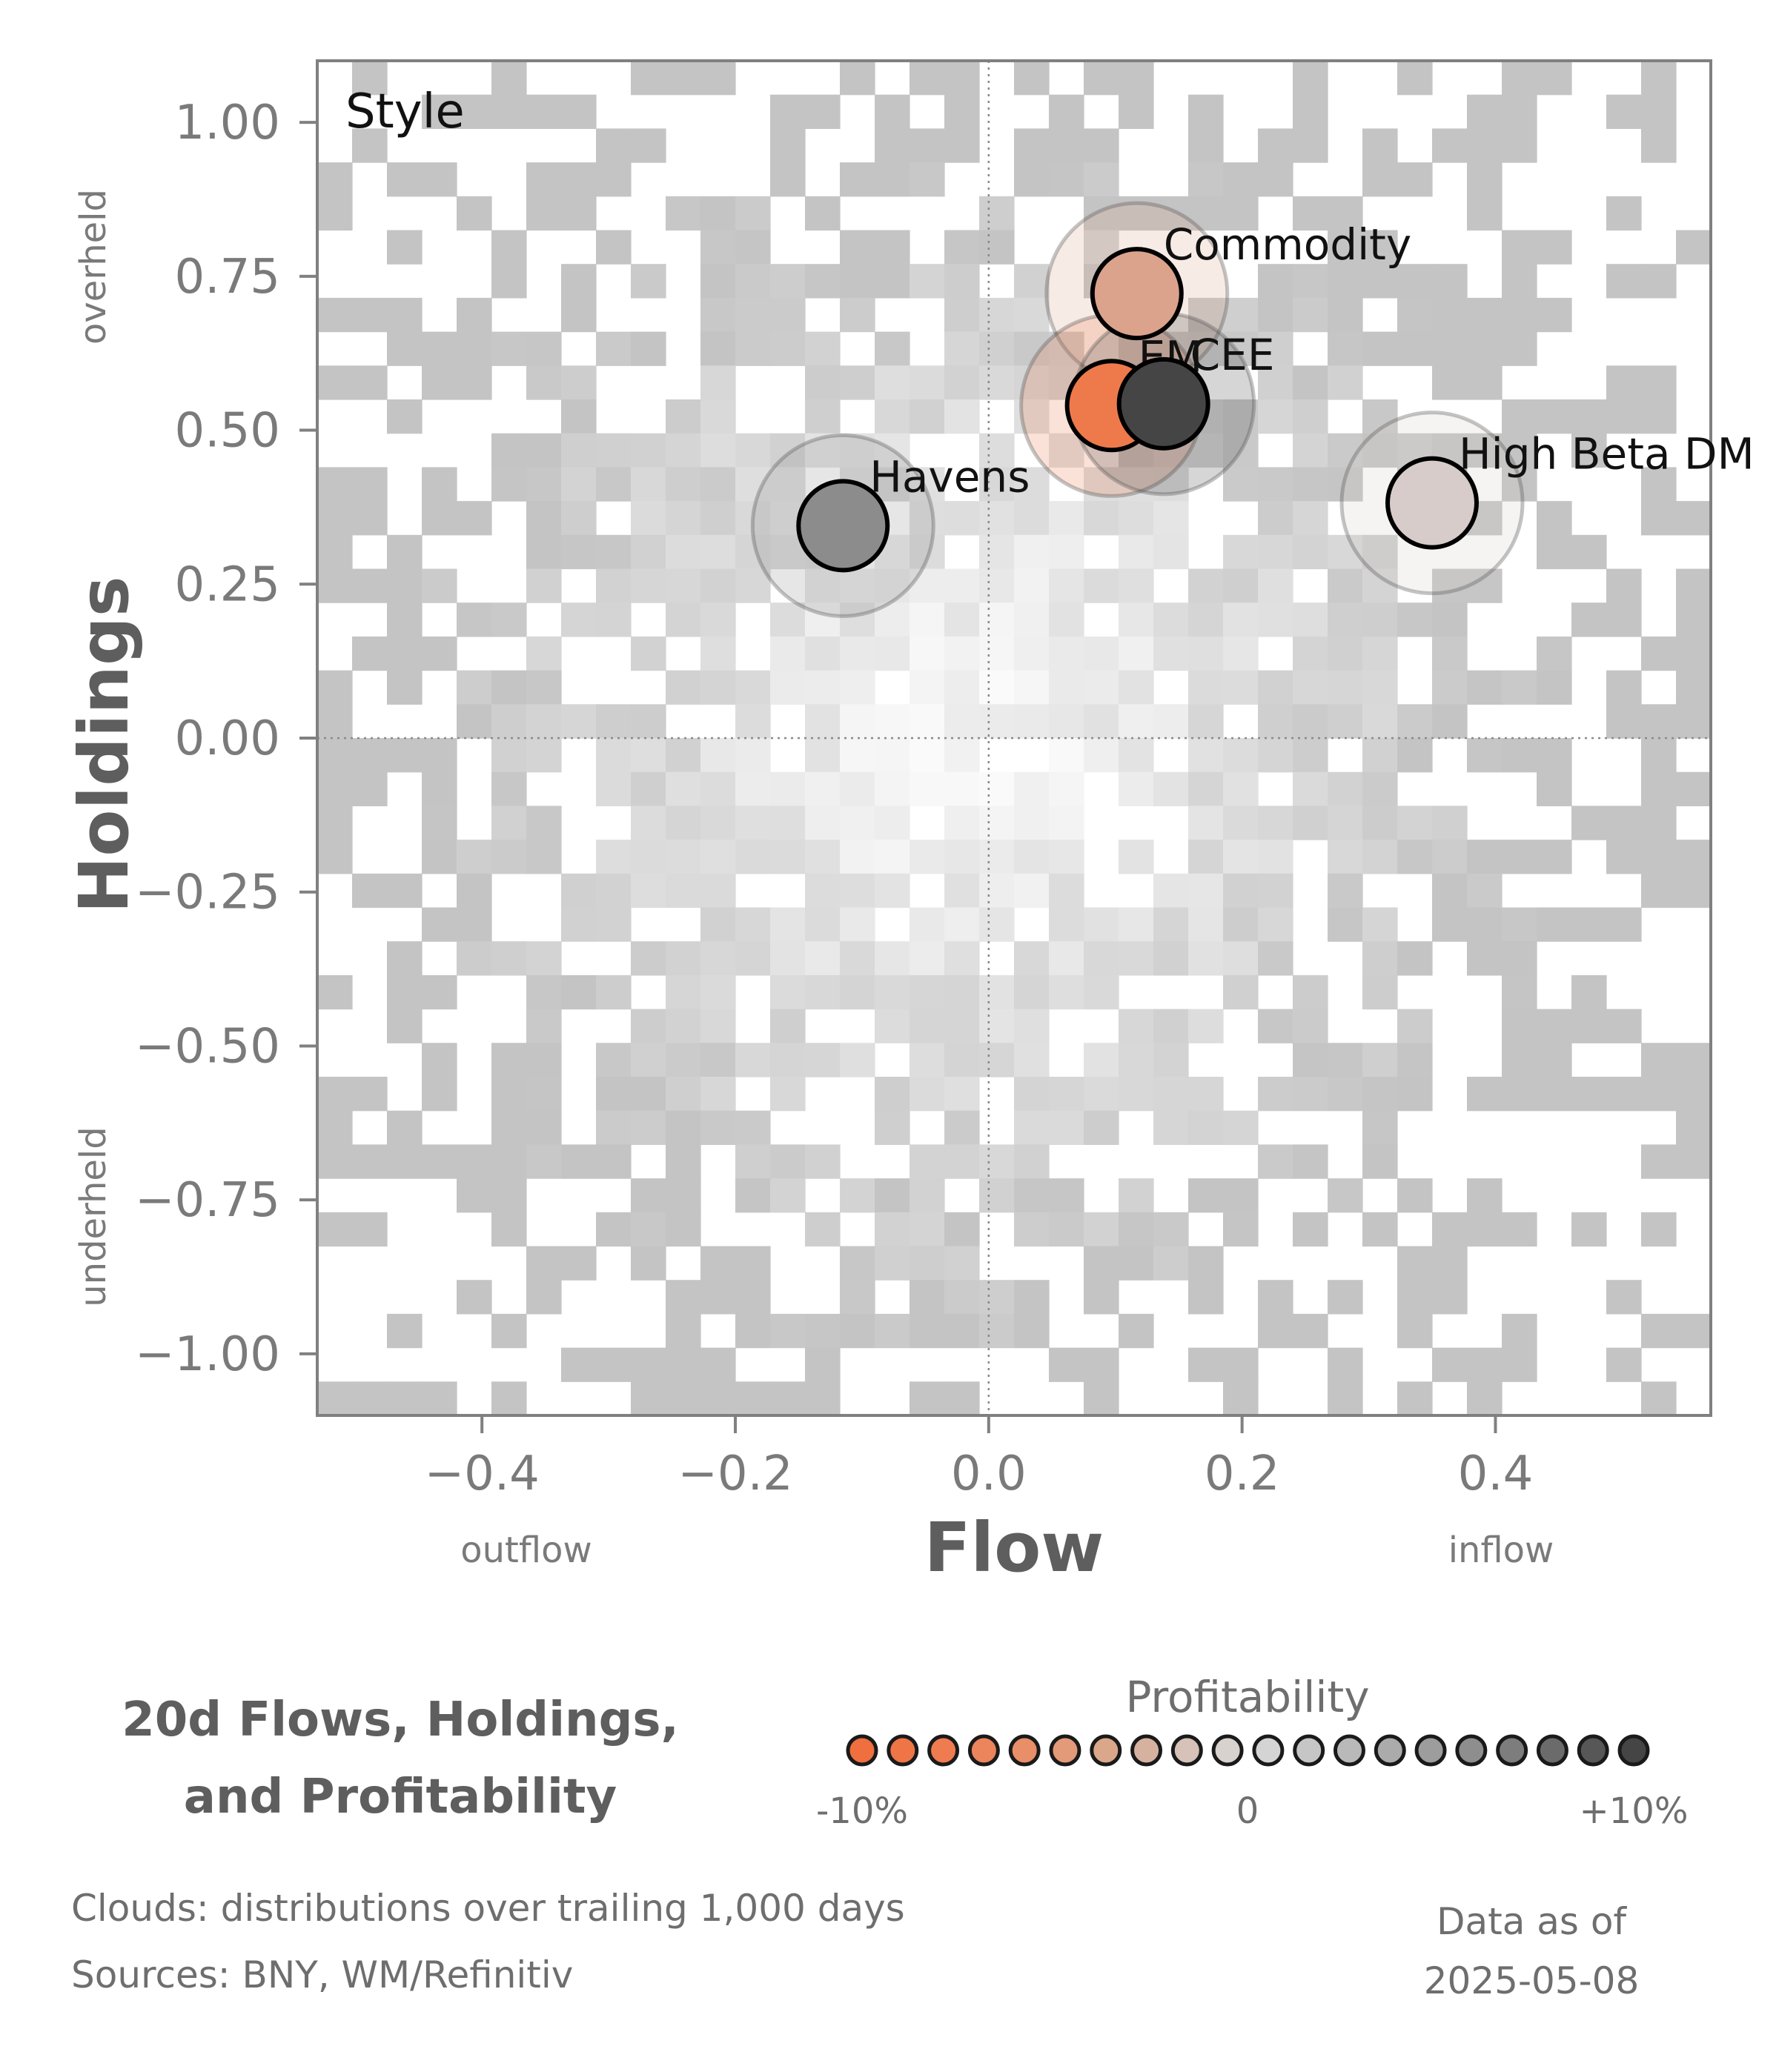 The height and width of the screenshot is (2072, 1779). What do you see at coordinates (228, 277) in the screenshot?
I see `y-tick-label: 0.75` at bounding box center [228, 277].